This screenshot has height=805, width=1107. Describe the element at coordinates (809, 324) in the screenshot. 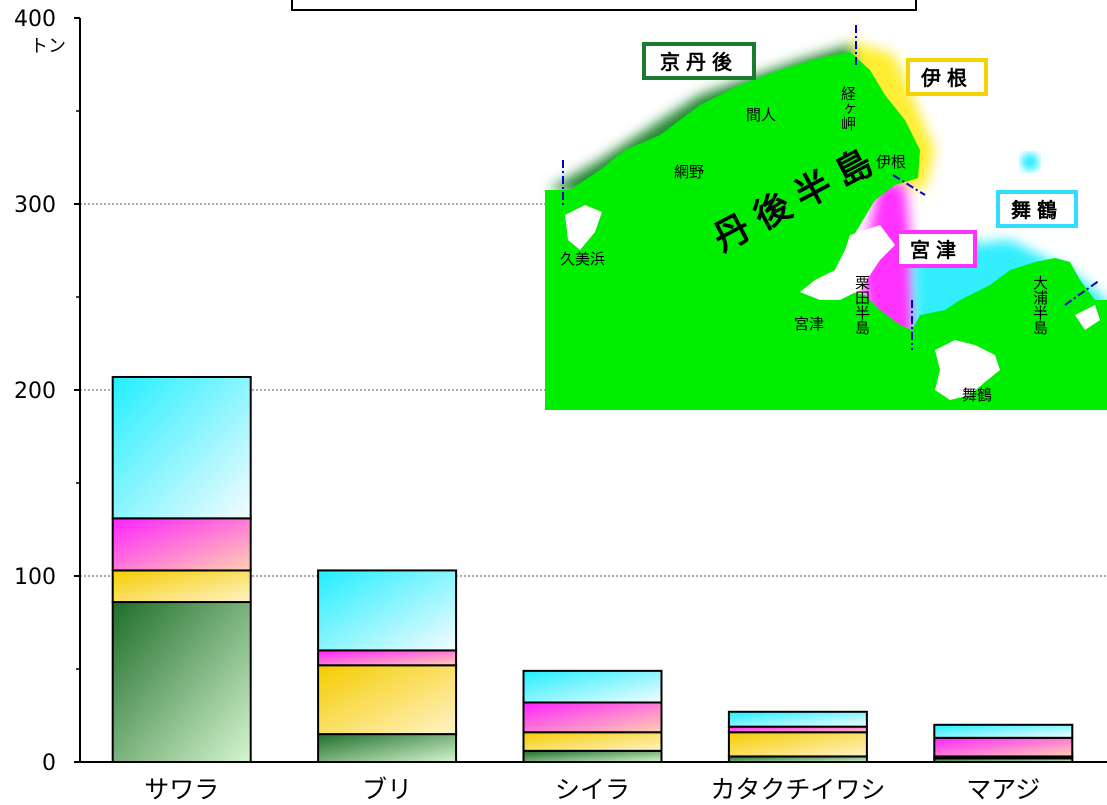

I see `place-miyazu: 宮津` at that location.